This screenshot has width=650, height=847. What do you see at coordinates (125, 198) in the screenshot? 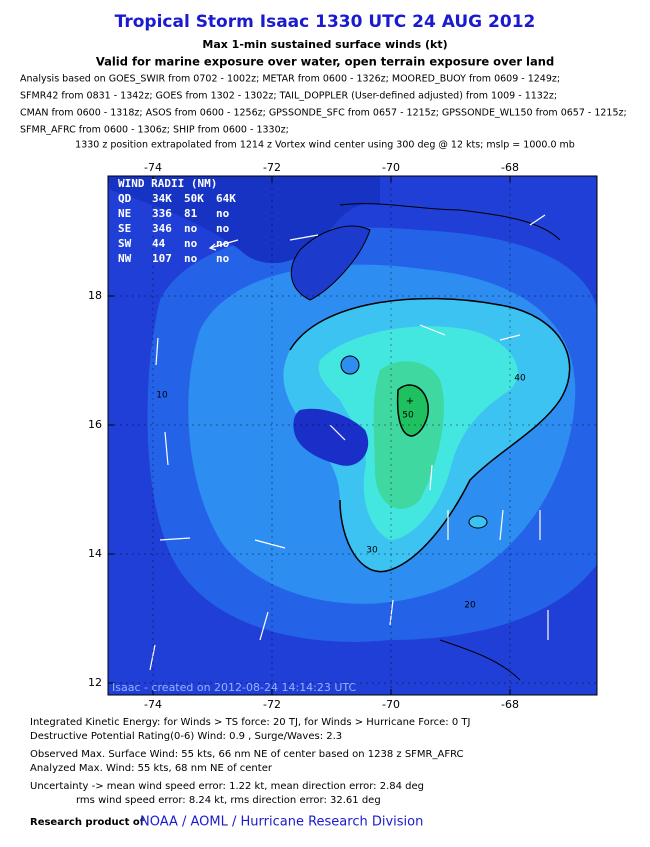
I see `radii-header: QD` at bounding box center [125, 198].